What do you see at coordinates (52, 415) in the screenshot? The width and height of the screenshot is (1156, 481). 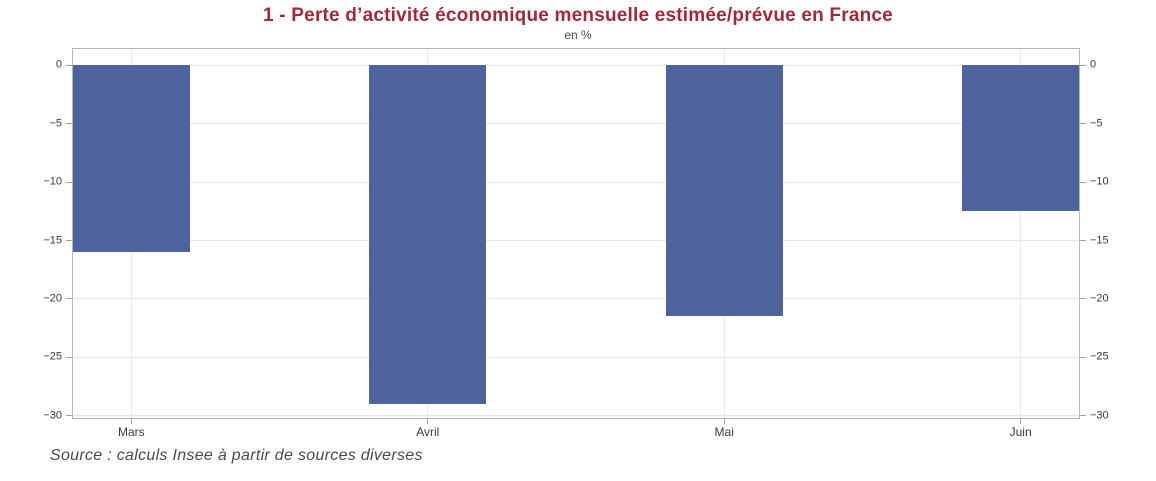 I see `y-tick-label-left: −30` at bounding box center [52, 415].